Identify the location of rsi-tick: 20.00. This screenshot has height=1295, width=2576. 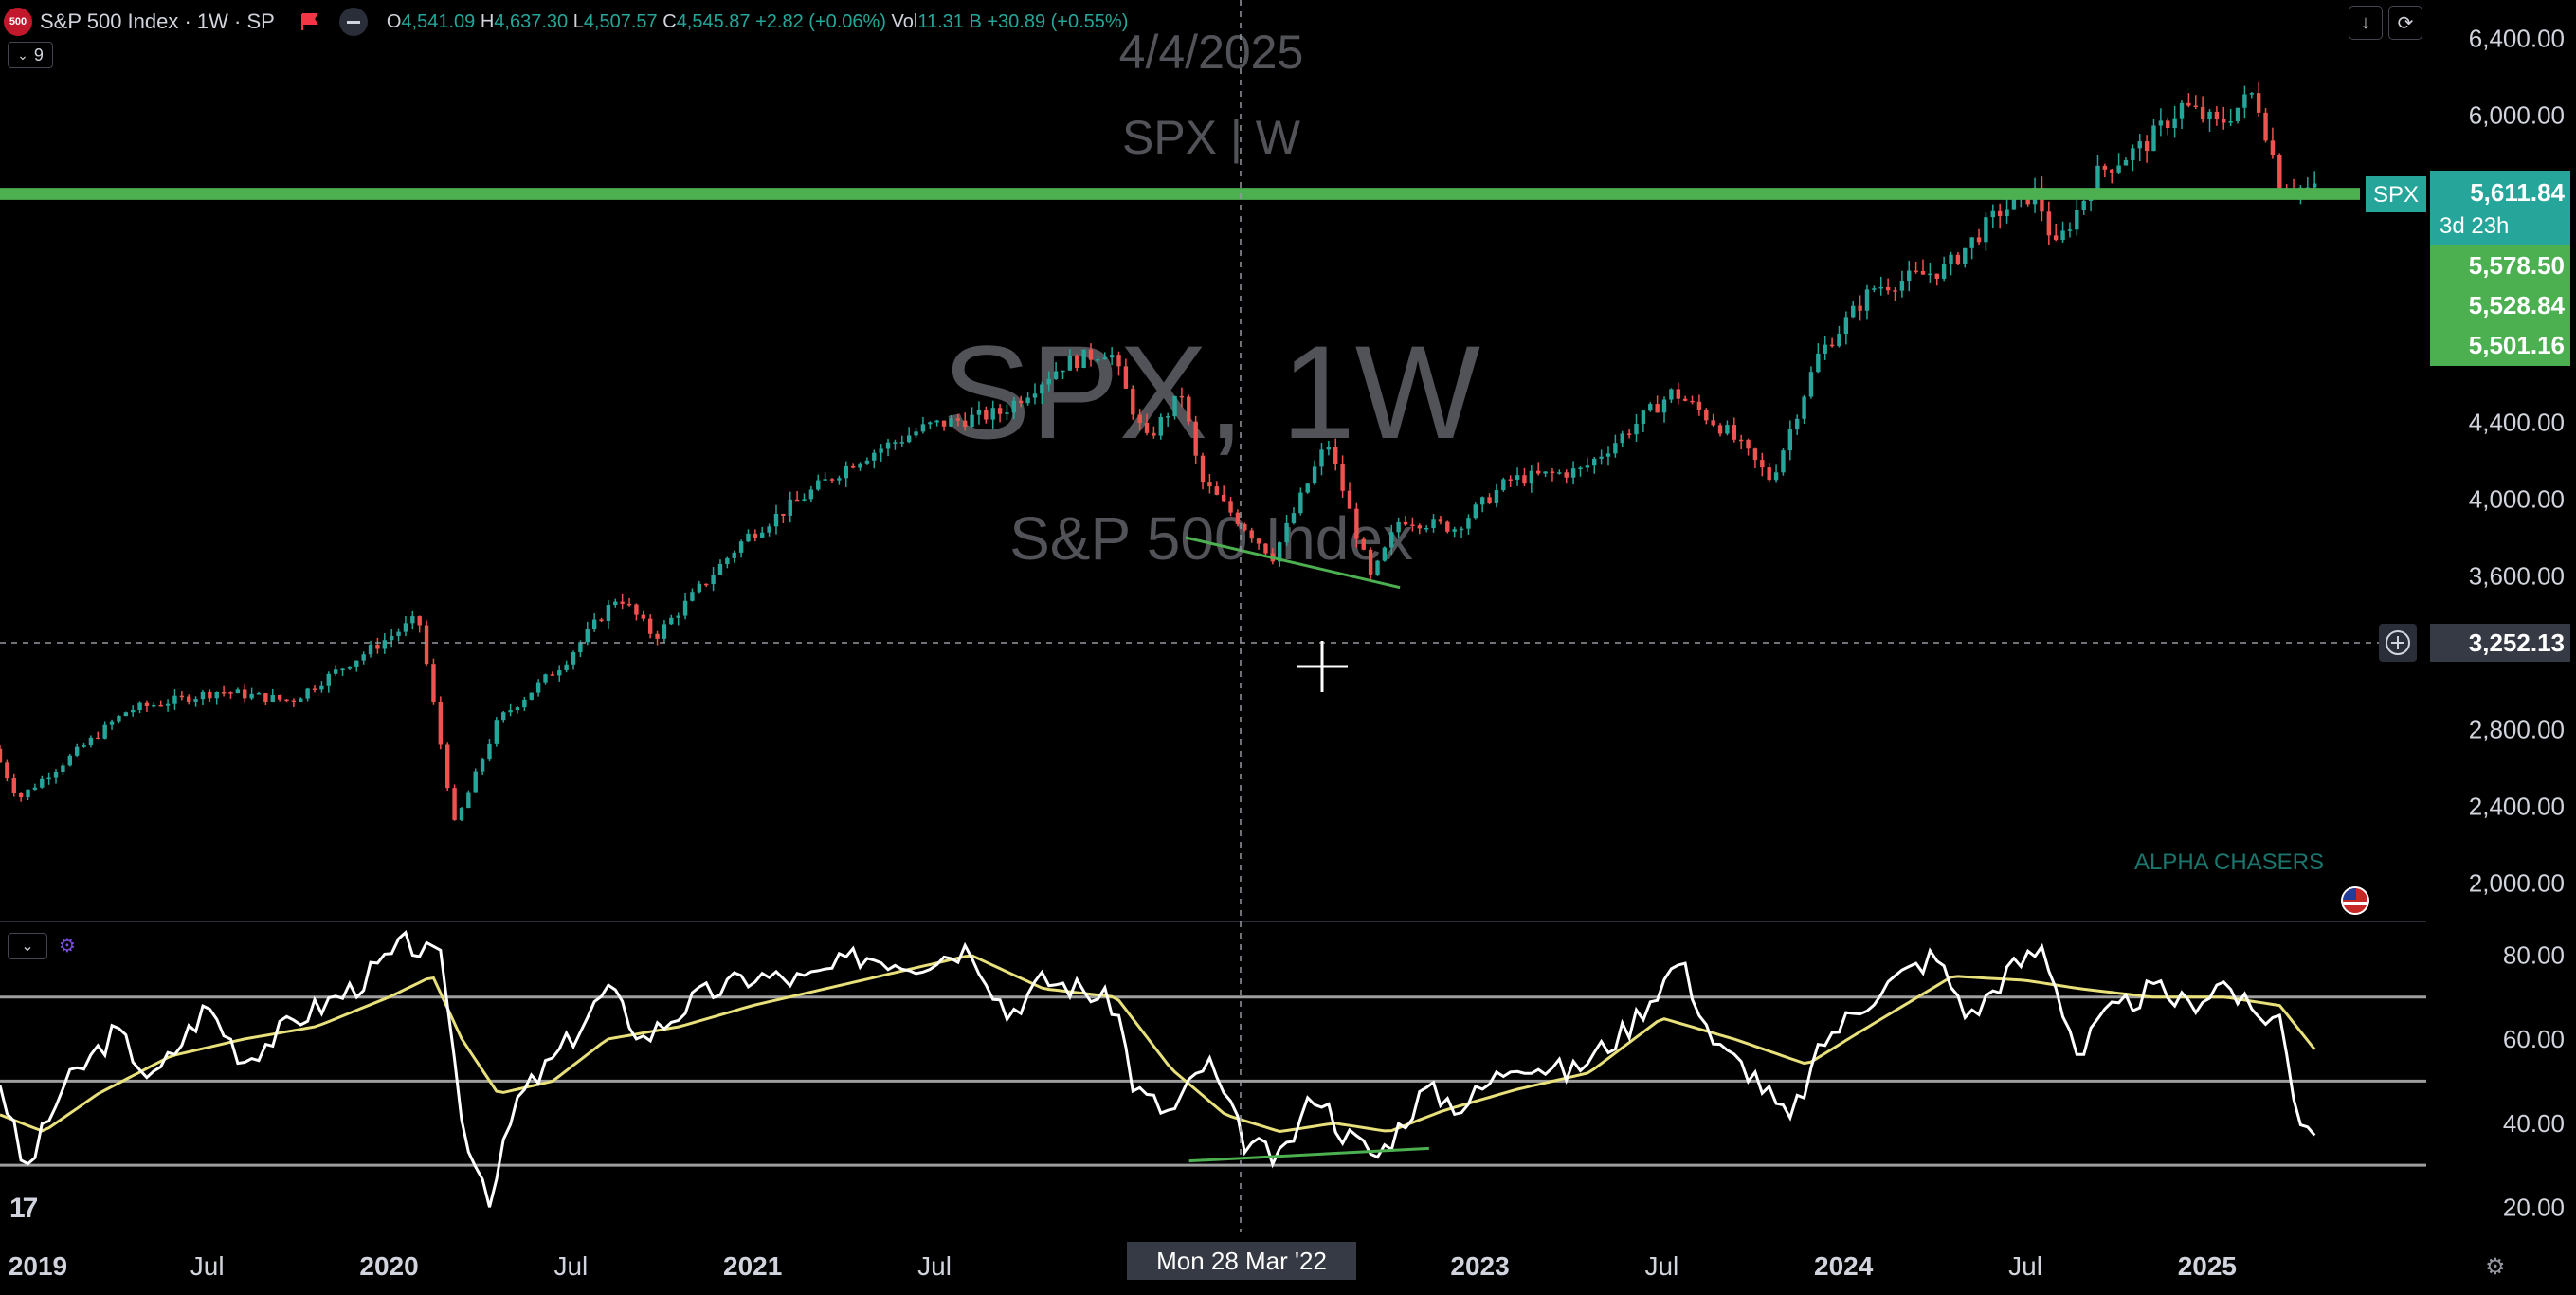
(2534, 1207).